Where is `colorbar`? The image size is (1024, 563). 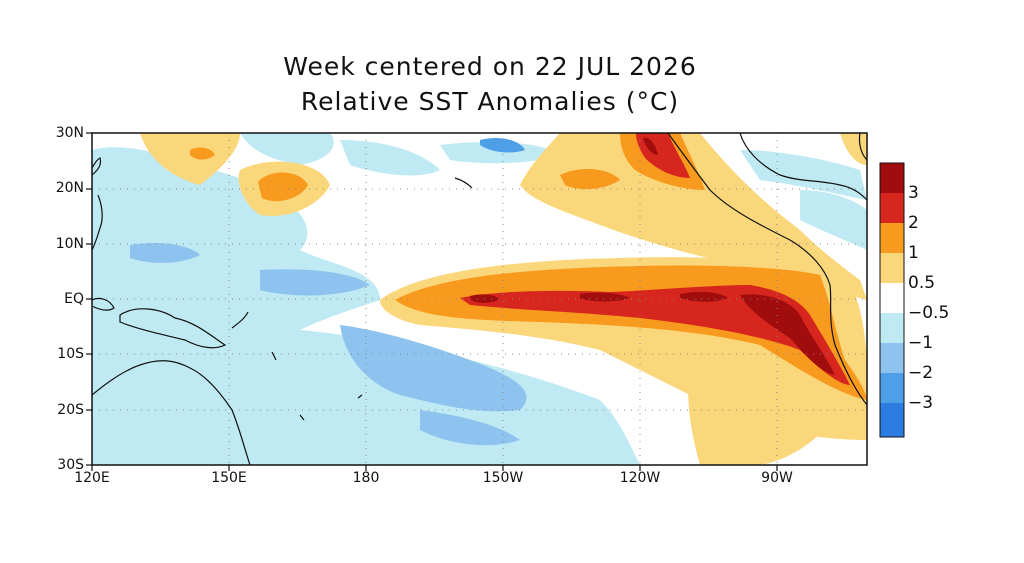 colorbar is located at coordinates (892, 300).